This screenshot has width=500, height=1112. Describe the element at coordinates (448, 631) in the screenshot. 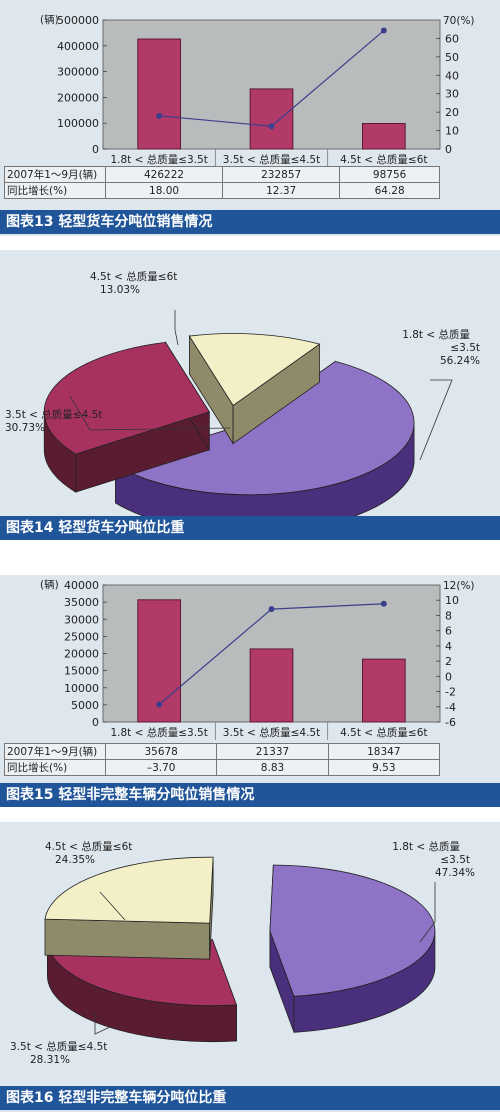

I see `y-right-tick-label: 6` at that location.